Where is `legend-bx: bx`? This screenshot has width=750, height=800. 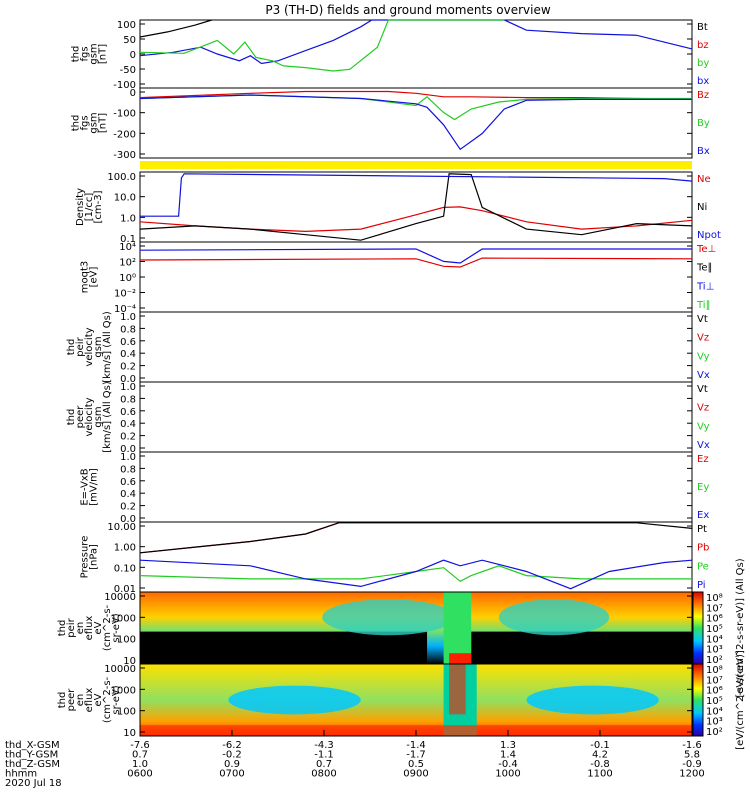
legend-bx: bx is located at coordinates (703, 81).